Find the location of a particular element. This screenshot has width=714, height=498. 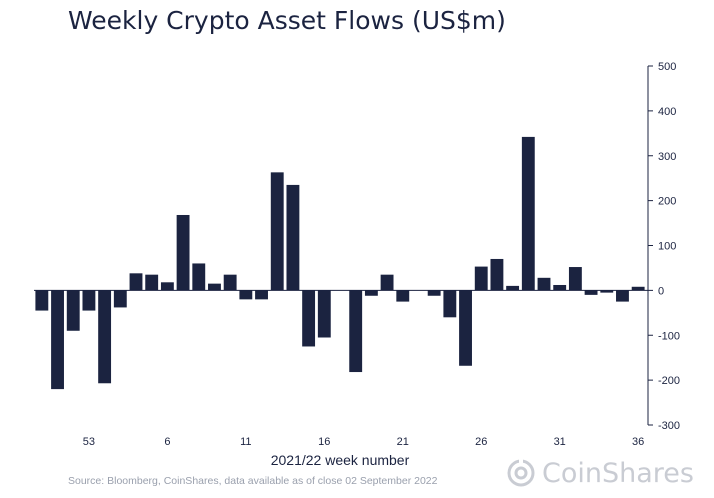

chart-title: Weekly Crypto Asset Flows (US$m) is located at coordinates (287, 20).